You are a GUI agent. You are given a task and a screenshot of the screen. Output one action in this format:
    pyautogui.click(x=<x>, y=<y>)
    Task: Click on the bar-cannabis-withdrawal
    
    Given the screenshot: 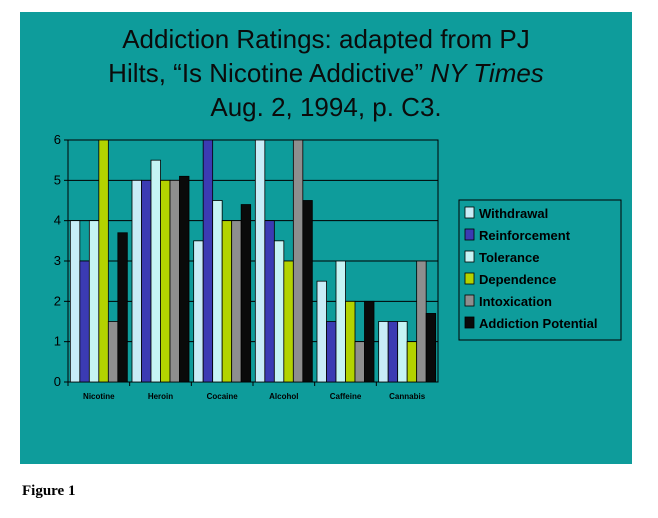 What is the action you would take?
    pyautogui.click(x=383, y=352)
    